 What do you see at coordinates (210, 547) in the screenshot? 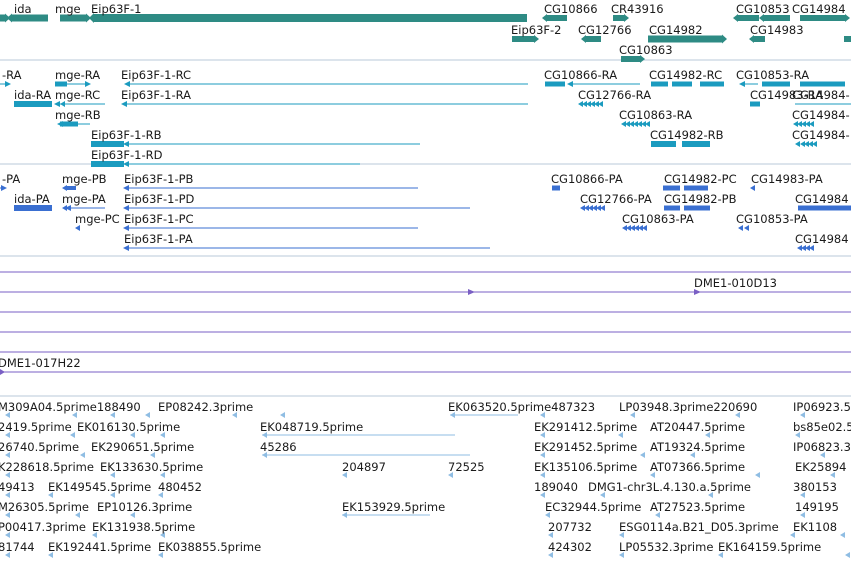
I see `est-label: EK038855.5prime` at bounding box center [210, 547].